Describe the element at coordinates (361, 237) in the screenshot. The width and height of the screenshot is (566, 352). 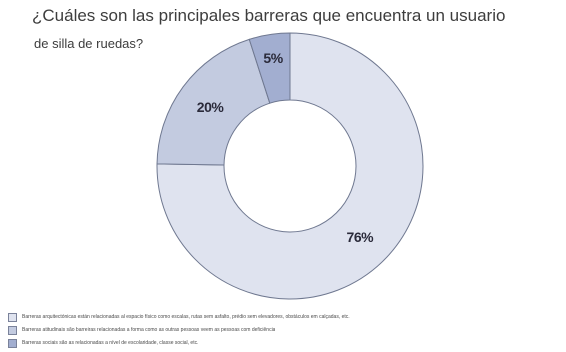
I see `slice-label: 76%` at that location.